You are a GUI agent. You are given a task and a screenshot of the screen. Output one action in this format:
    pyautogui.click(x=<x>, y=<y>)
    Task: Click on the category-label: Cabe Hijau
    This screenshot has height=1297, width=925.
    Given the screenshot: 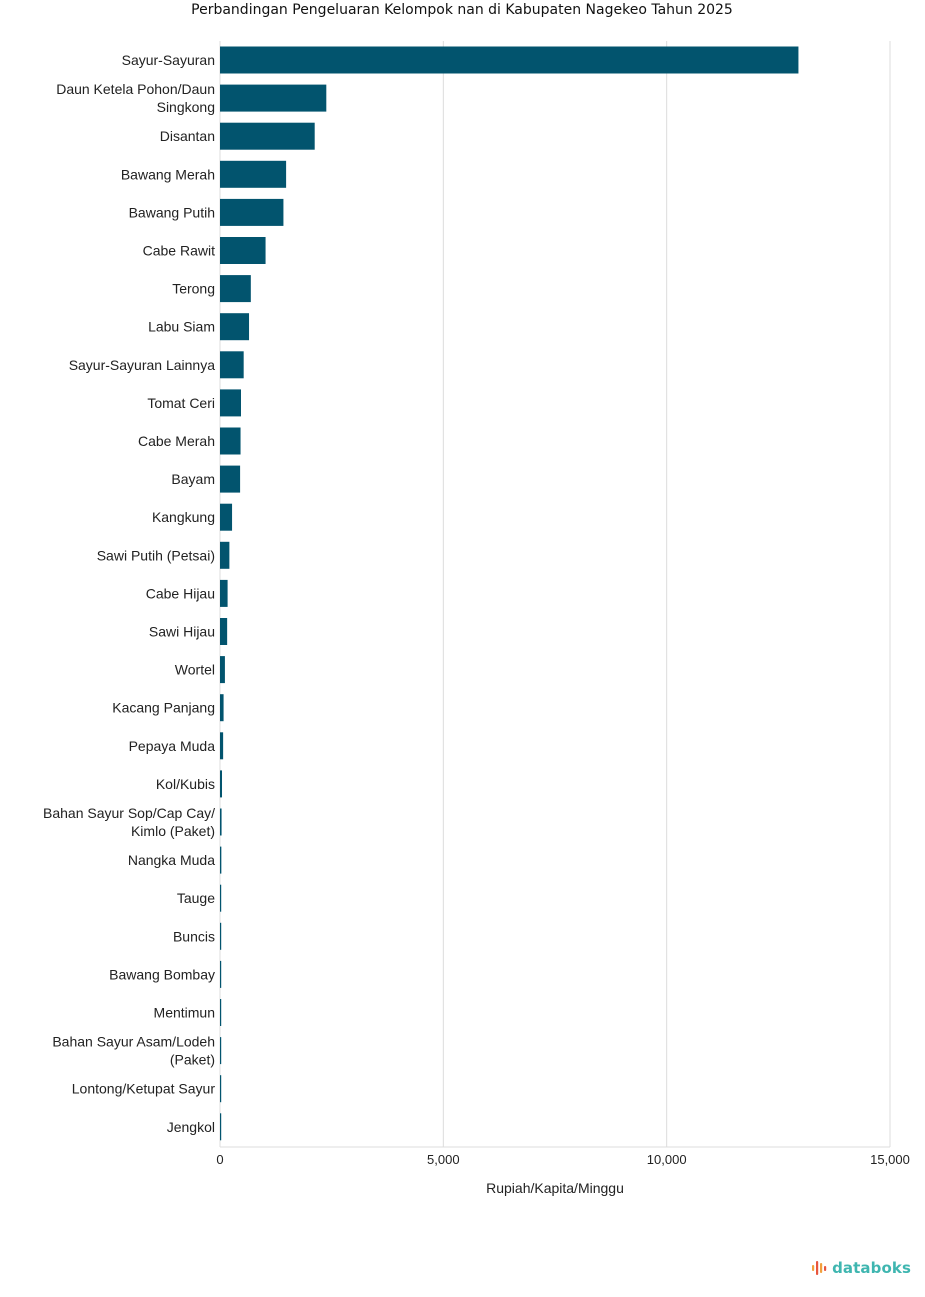 What is the action you would take?
    pyautogui.click(x=180, y=593)
    